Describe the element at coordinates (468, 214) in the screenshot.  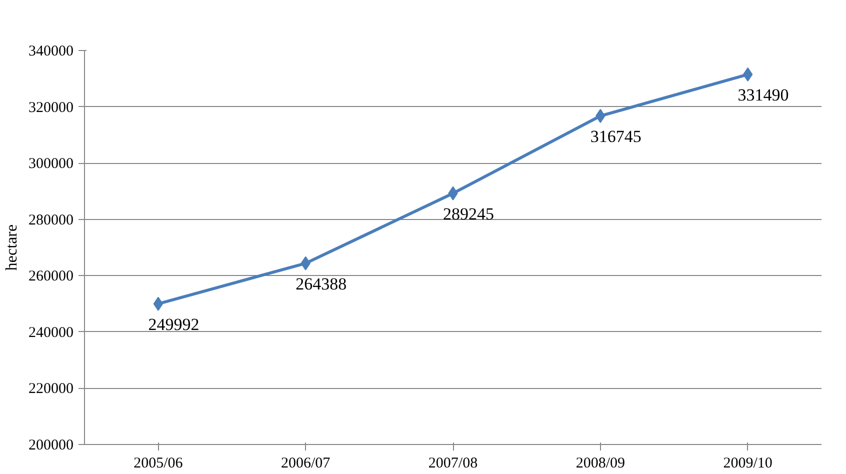
I see `data-label: 289245` at that location.